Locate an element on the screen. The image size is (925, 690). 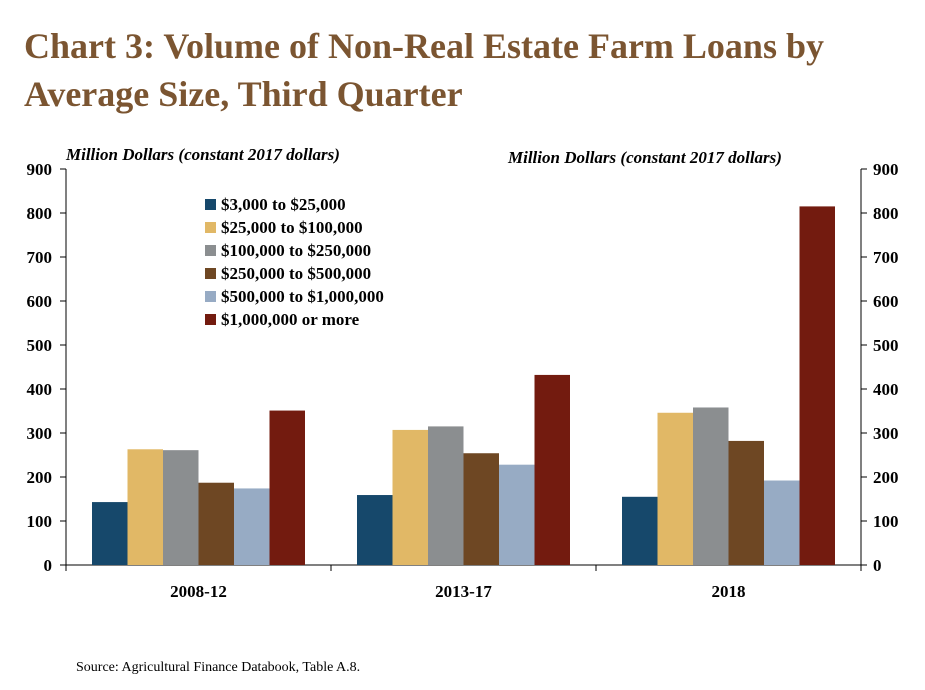
y-tick-label-right: 400 is located at coordinates (886, 389).